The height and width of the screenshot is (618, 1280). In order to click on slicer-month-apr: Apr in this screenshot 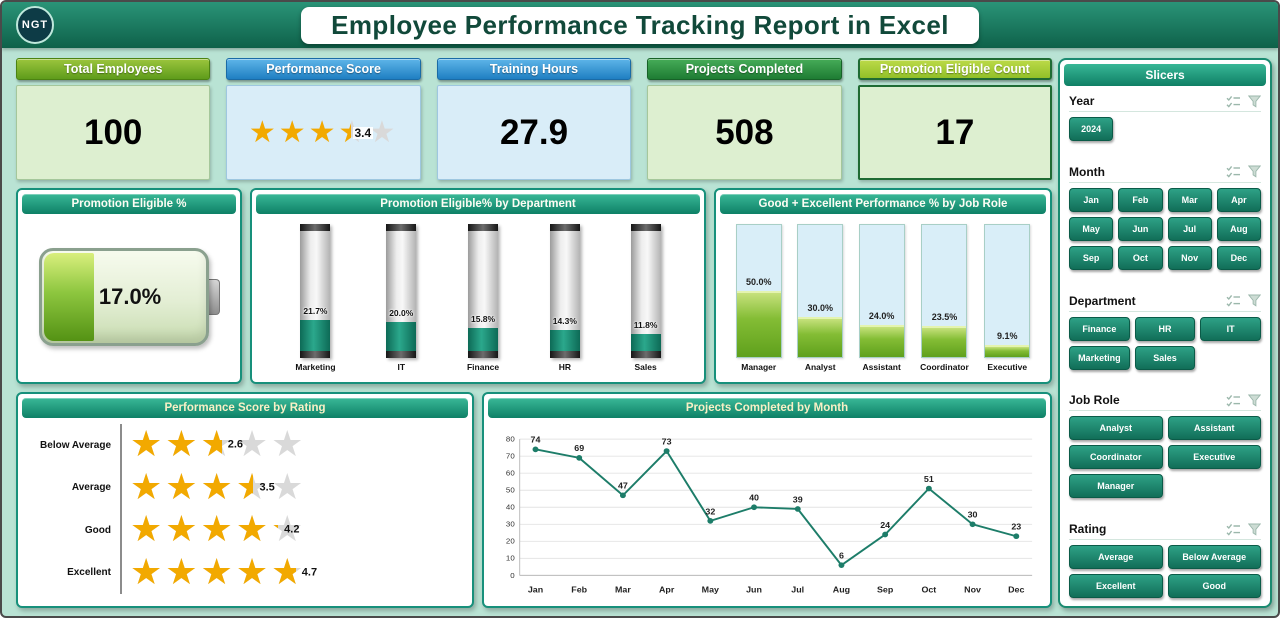, I will do `click(1238, 199)`.